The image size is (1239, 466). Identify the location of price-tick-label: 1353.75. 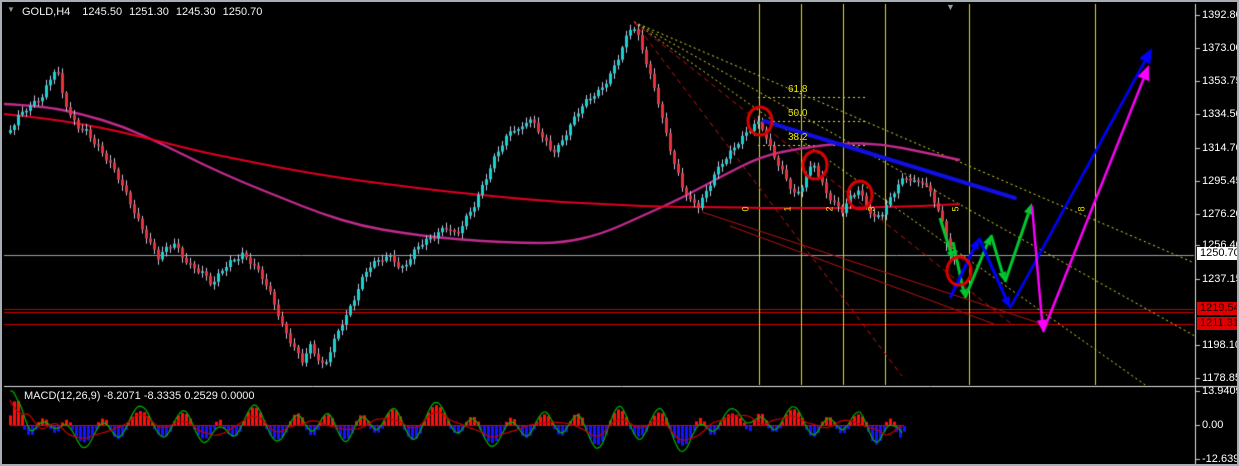
(1220, 81).